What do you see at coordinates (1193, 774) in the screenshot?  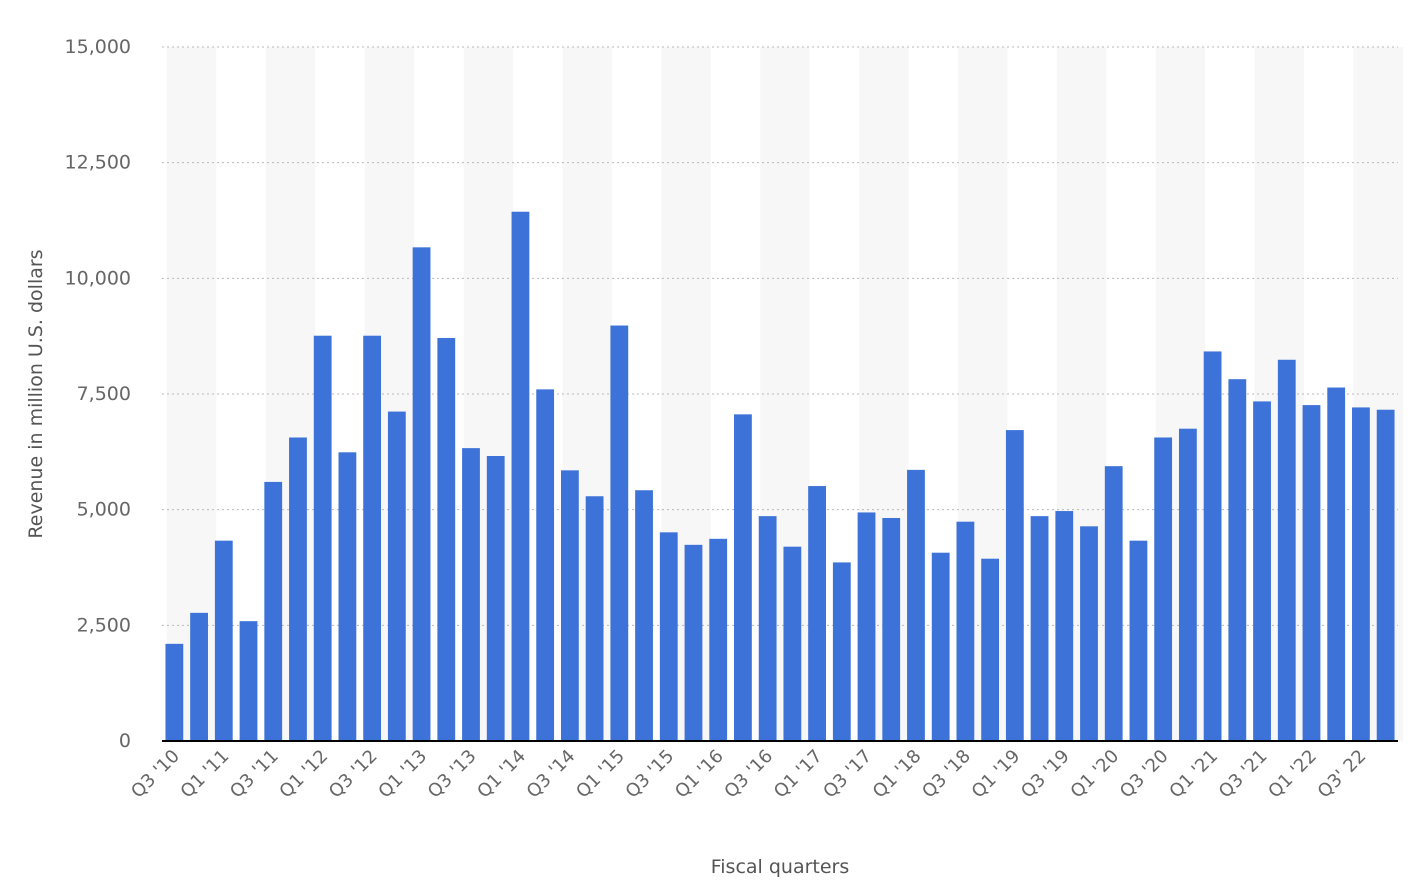 I see `x-tick-label: Q1 '21` at bounding box center [1193, 774].